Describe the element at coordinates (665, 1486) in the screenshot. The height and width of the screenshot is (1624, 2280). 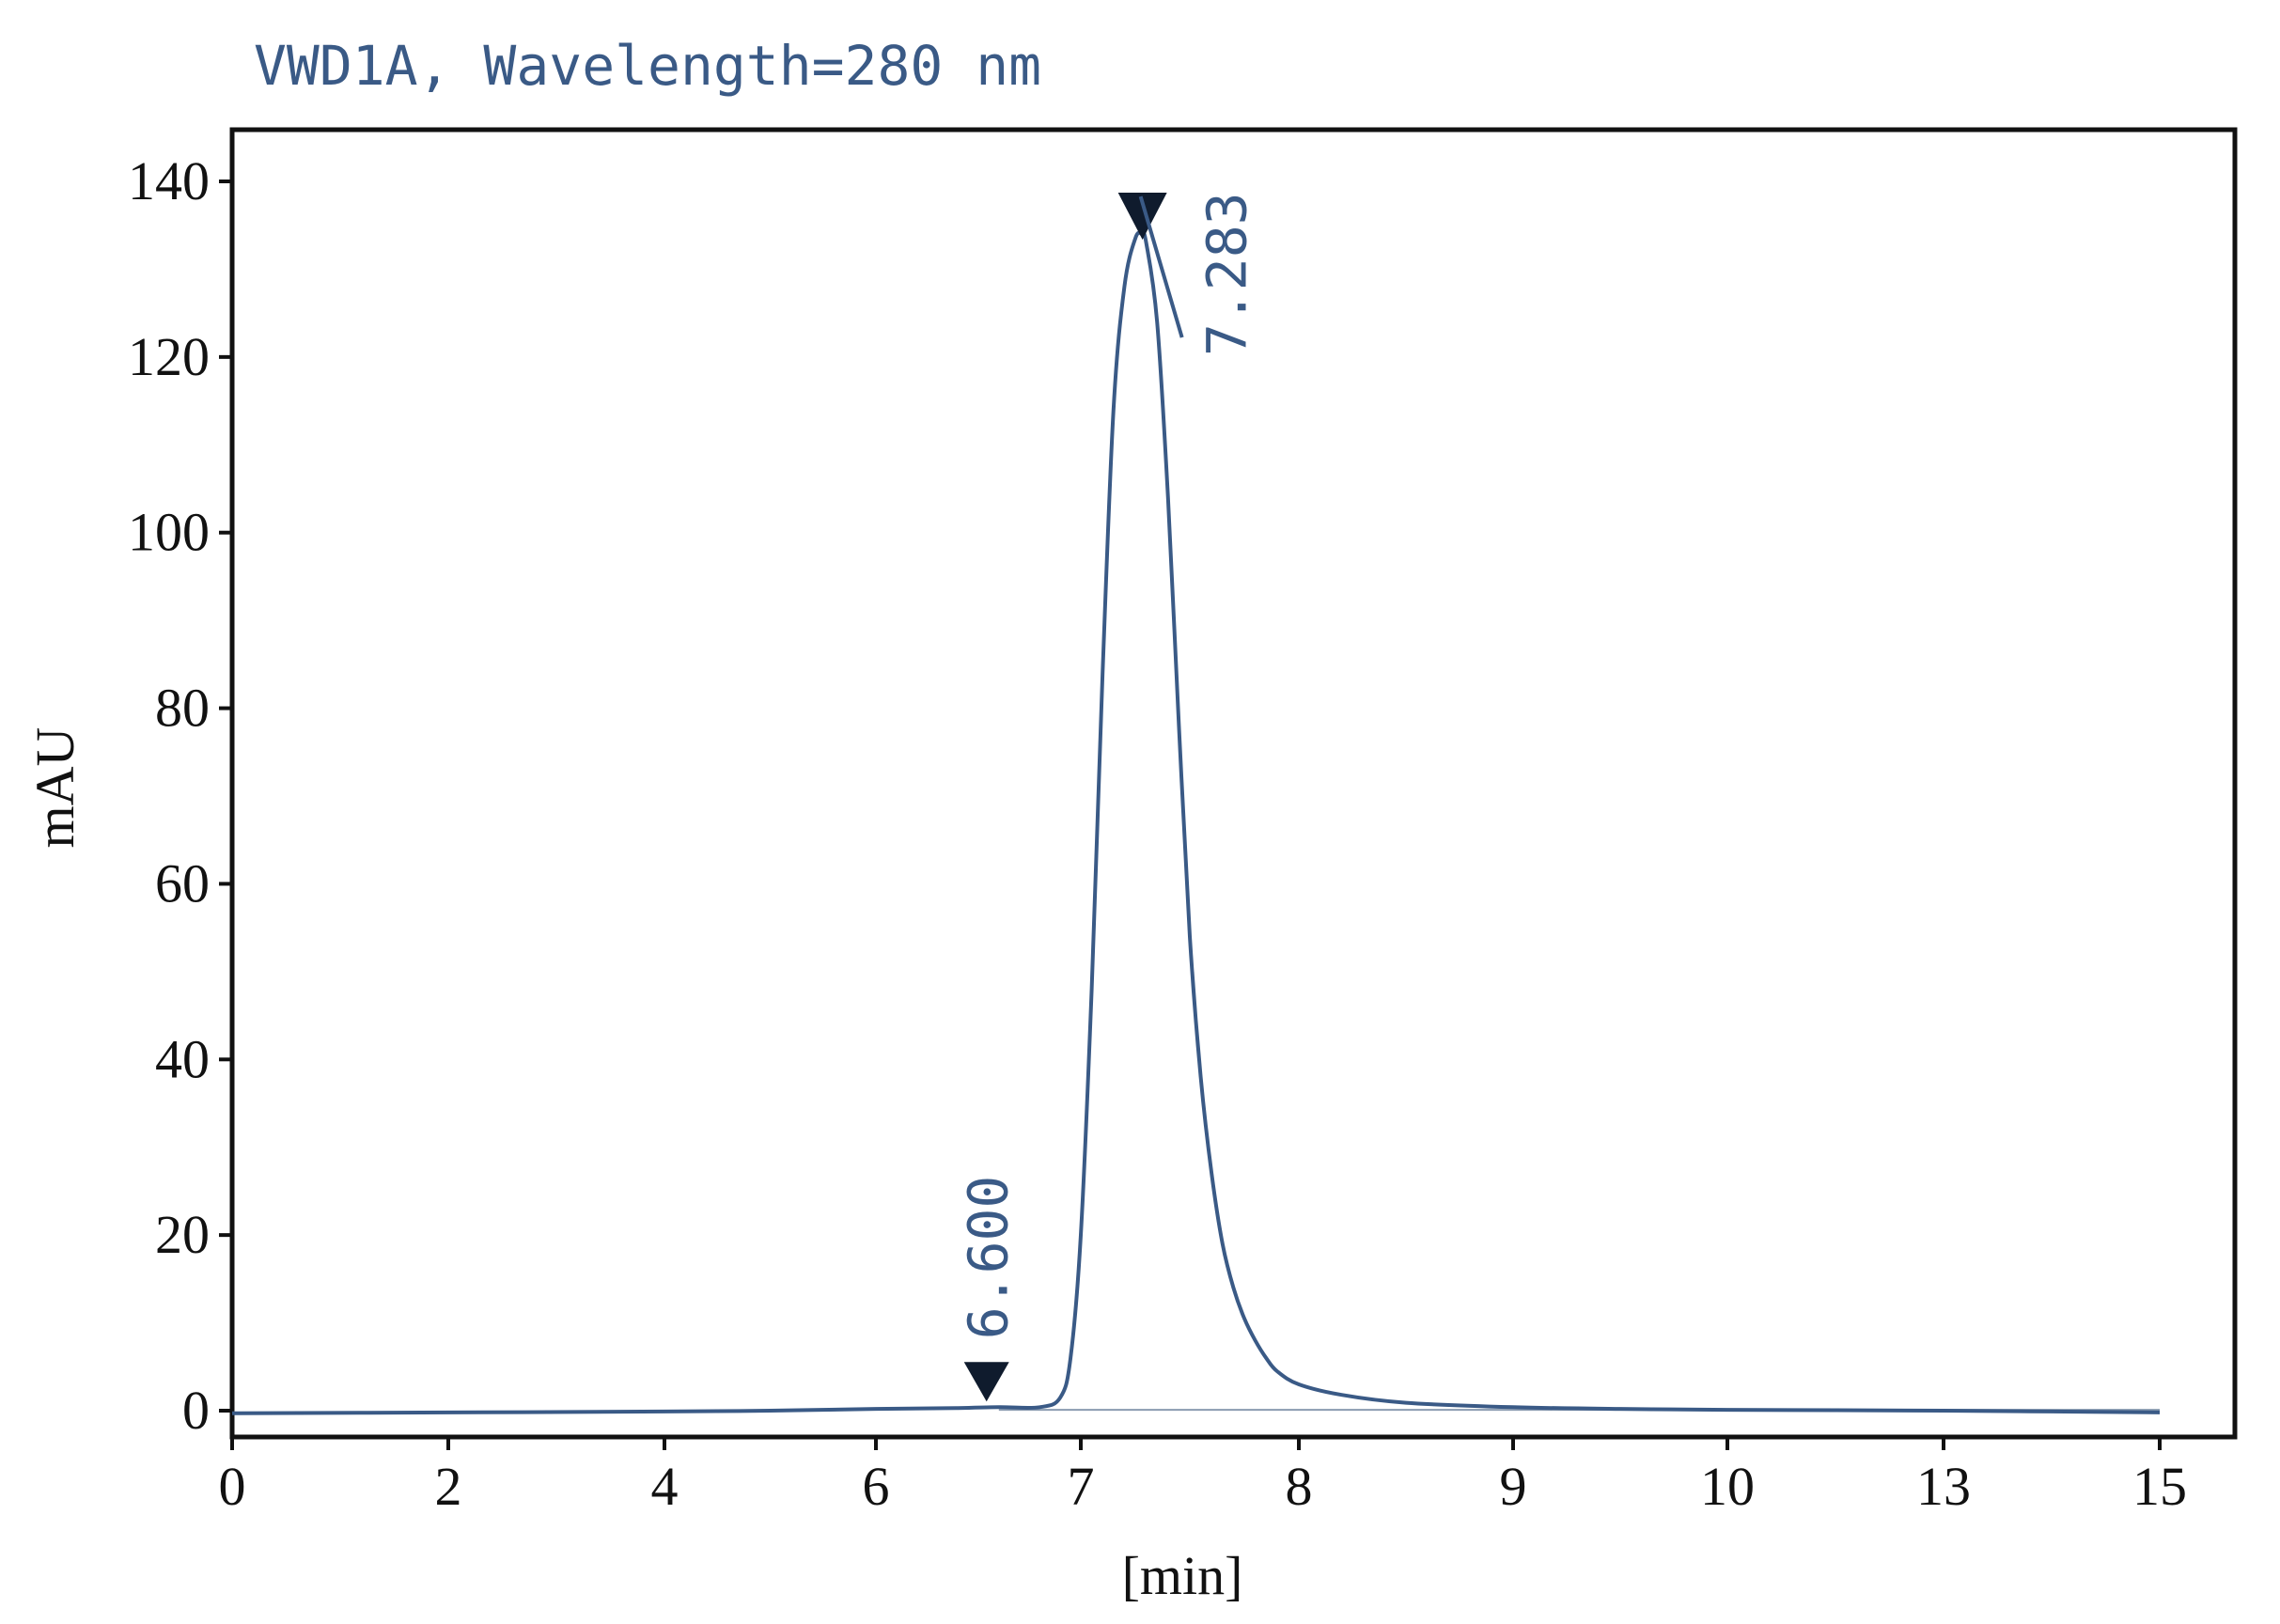
I see `x-tick-label: 4` at that location.